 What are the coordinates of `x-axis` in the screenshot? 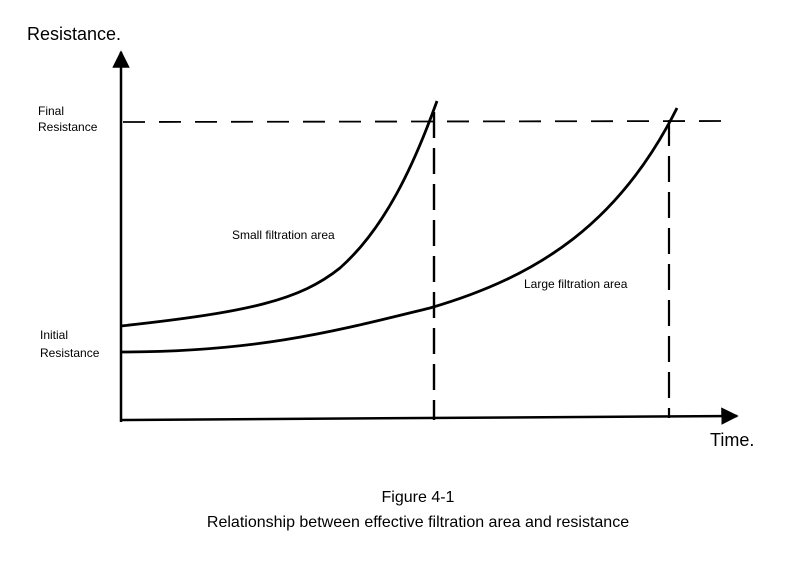 It's located at (429, 416).